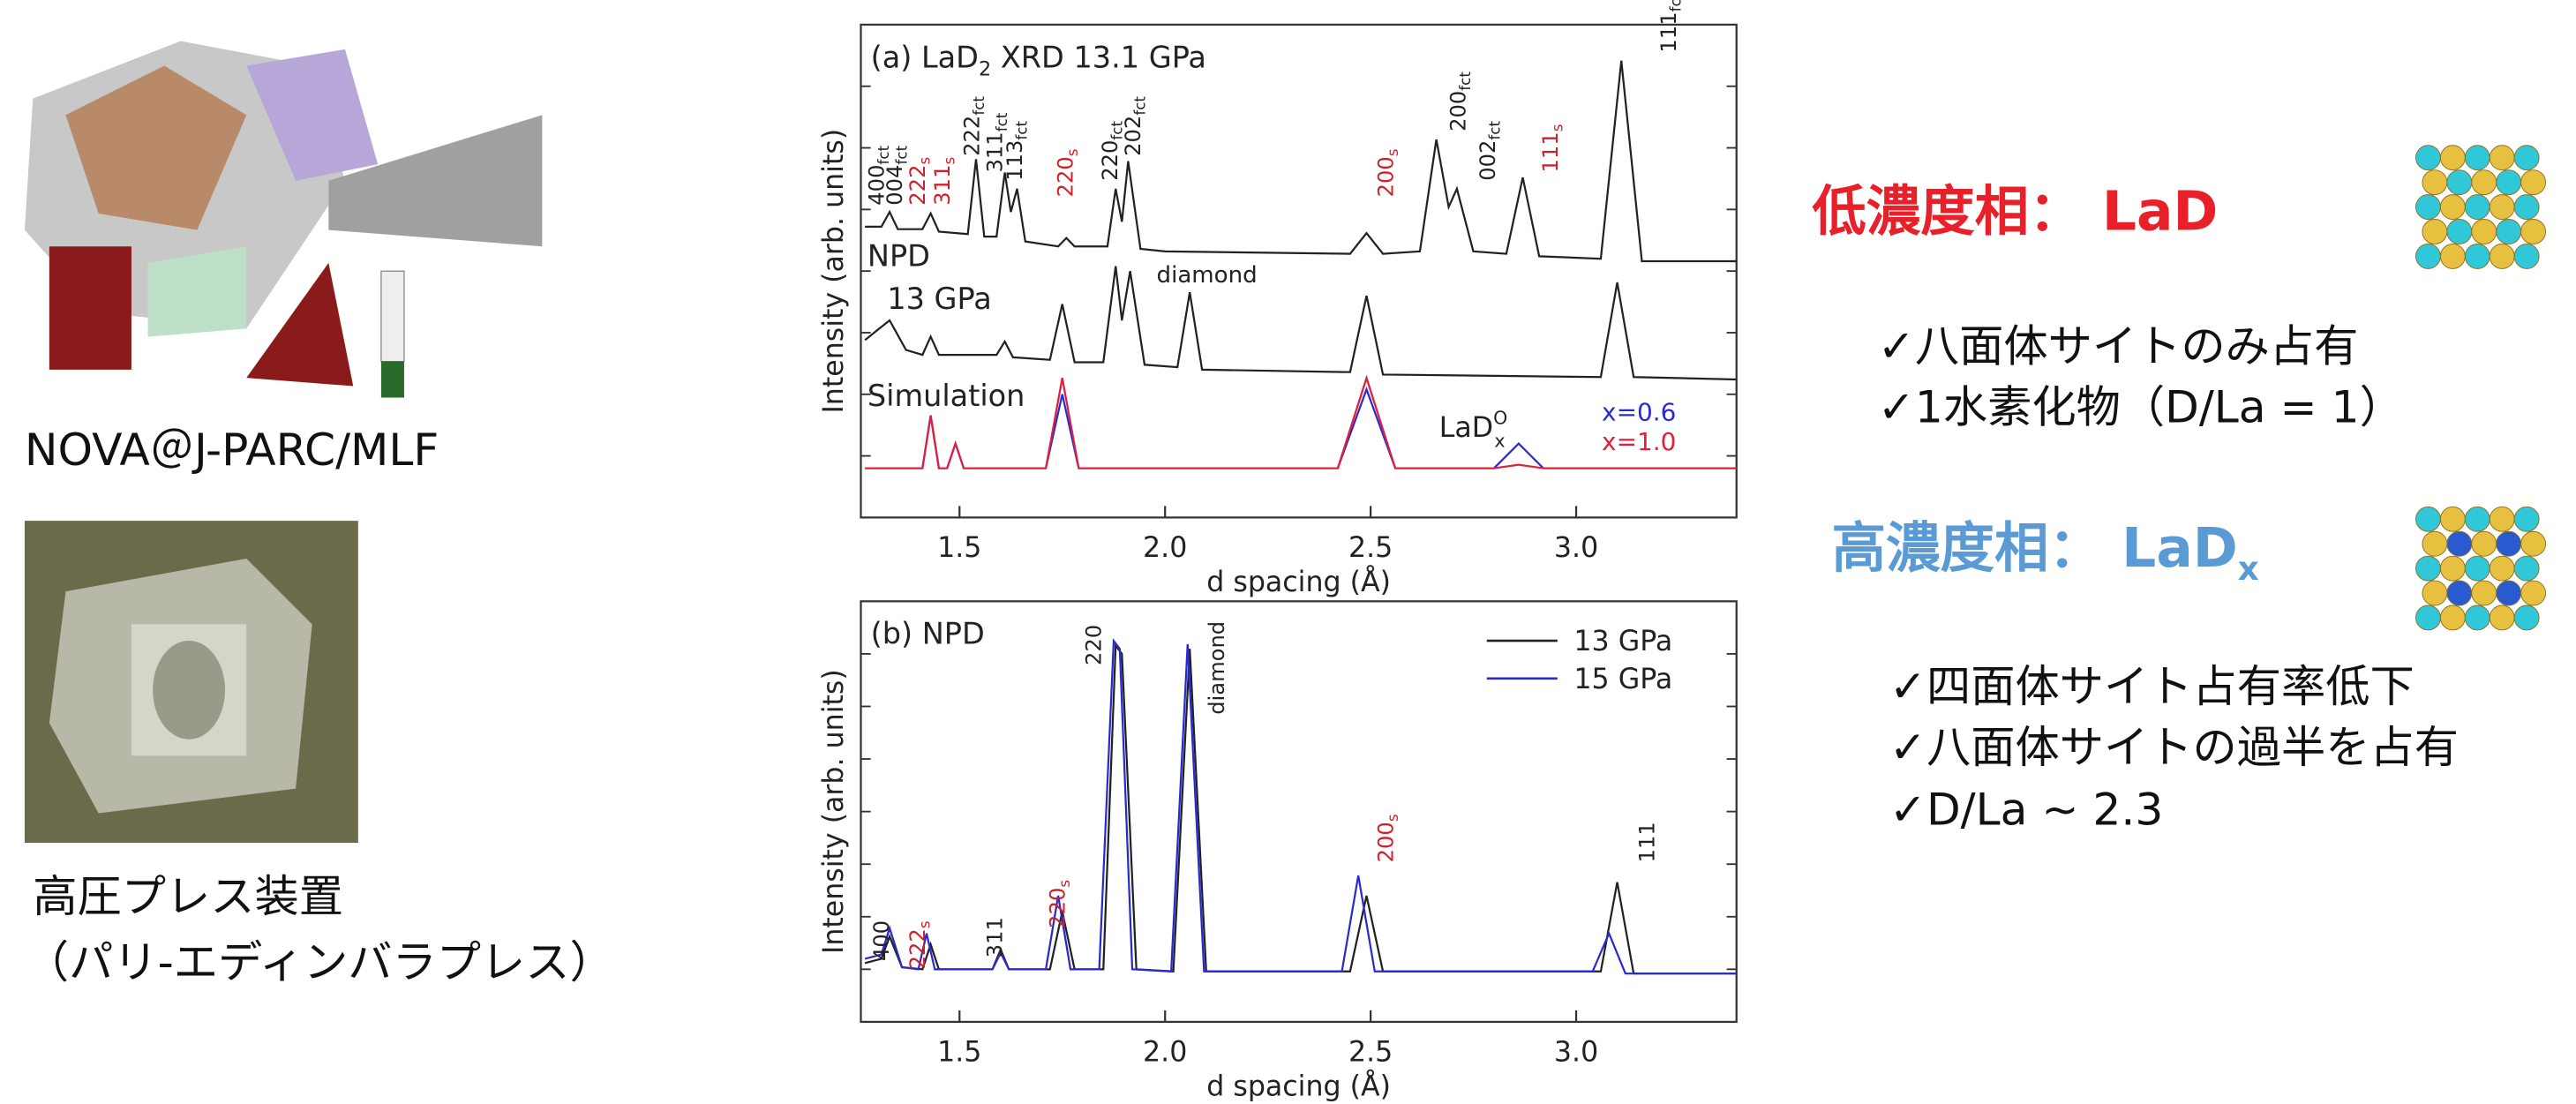  Describe the element at coordinates (894, 185) in the screenshot. I see `peak-index: 004` at that location.